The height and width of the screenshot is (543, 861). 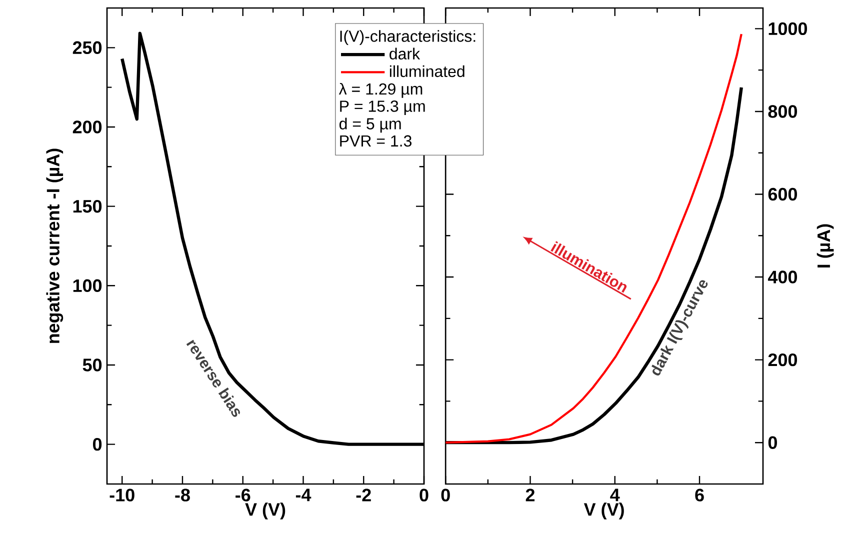 I want to click on y2-tick-label: 400, so click(x=783, y=277).